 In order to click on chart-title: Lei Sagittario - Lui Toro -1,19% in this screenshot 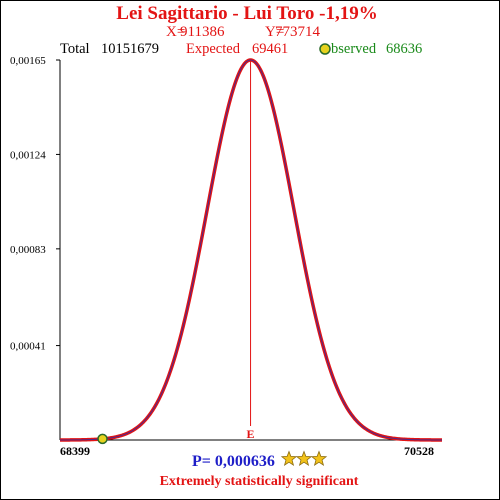, I will do `click(246, 13)`.